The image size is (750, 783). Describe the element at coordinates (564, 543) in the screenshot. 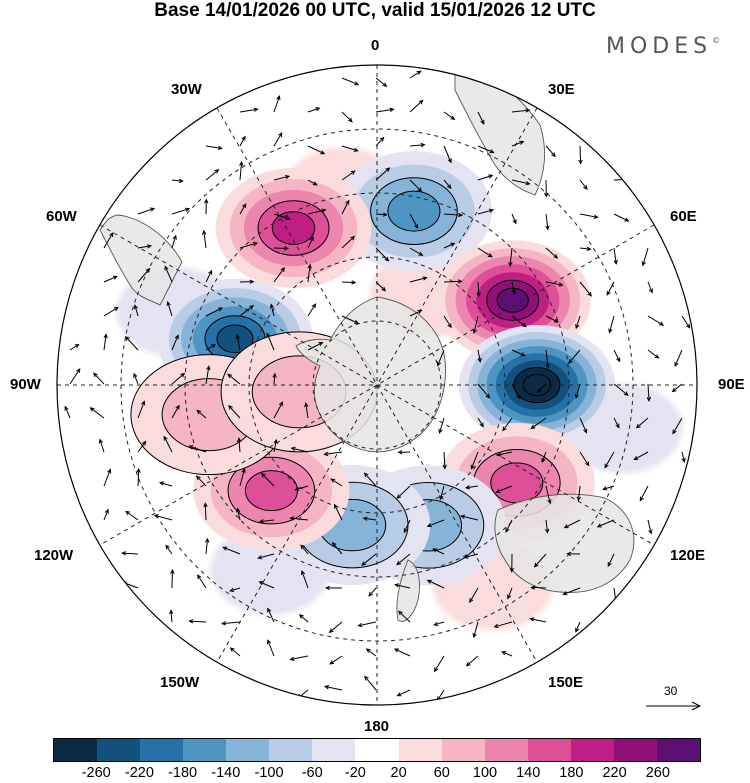

I see `australia` at that location.